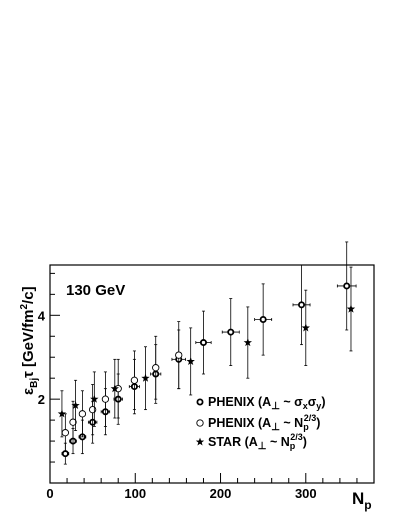 The width and height of the screenshot is (407, 527). What do you see at coordinates (41, 399) in the screenshot?
I see `y-tick-label: 2` at bounding box center [41, 399].